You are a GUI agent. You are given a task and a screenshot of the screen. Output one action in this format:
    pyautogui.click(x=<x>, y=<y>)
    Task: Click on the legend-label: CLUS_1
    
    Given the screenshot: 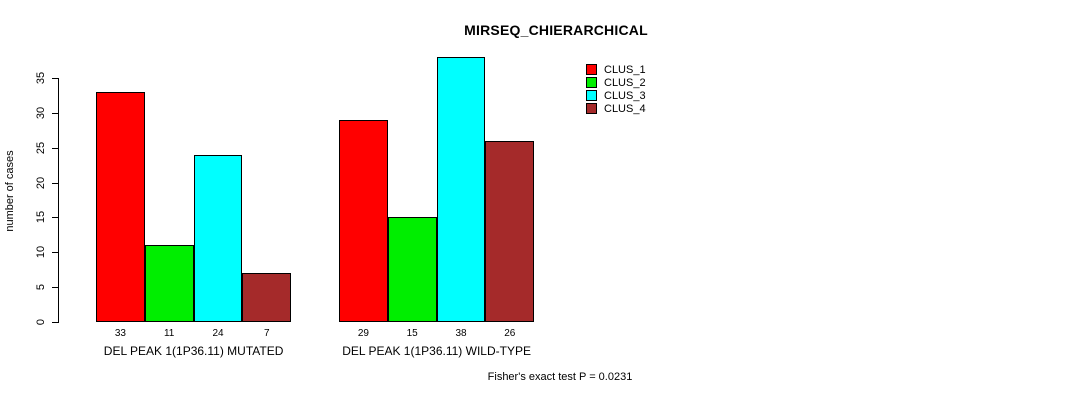 What is the action you would take?
    pyautogui.click(x=625, y=69)
    